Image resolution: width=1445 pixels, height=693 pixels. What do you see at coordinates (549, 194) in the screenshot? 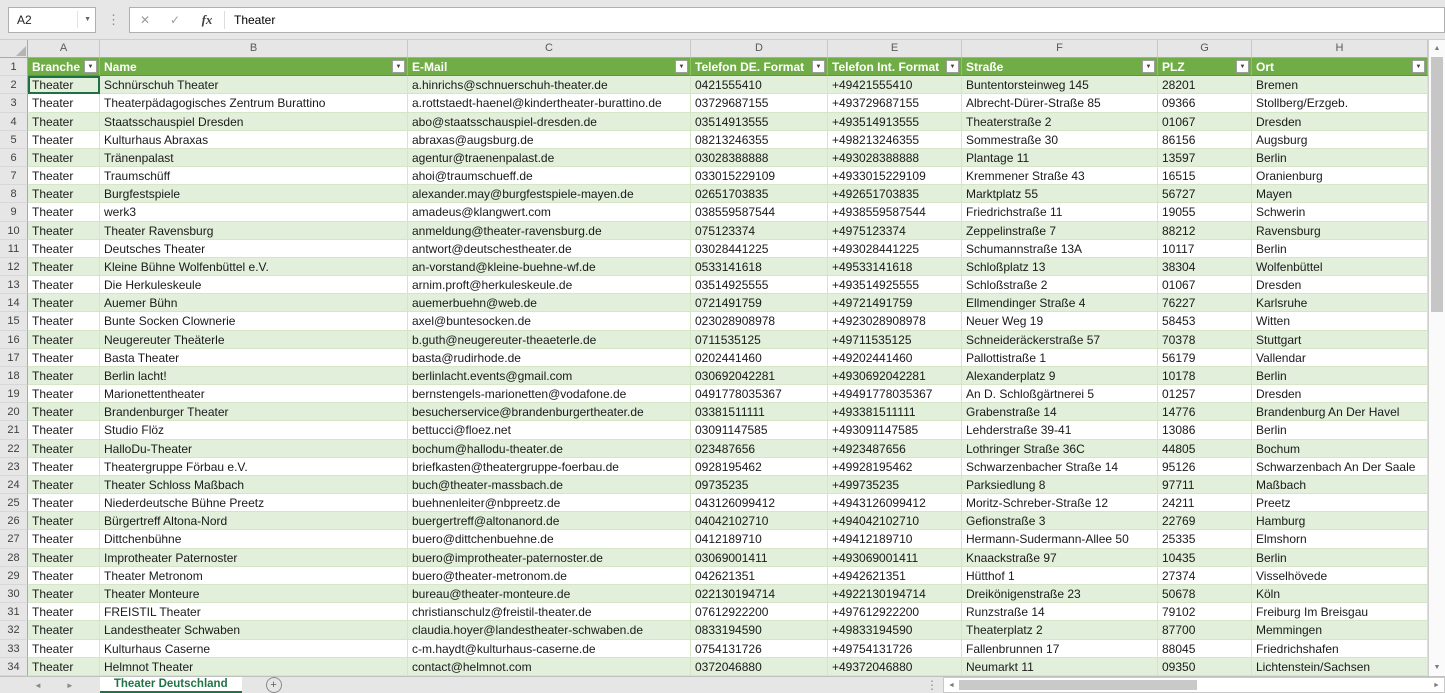
I see `cell-C8: alexander.may@burgfestspiele-mayen.de` at bounding box center [549, 194].